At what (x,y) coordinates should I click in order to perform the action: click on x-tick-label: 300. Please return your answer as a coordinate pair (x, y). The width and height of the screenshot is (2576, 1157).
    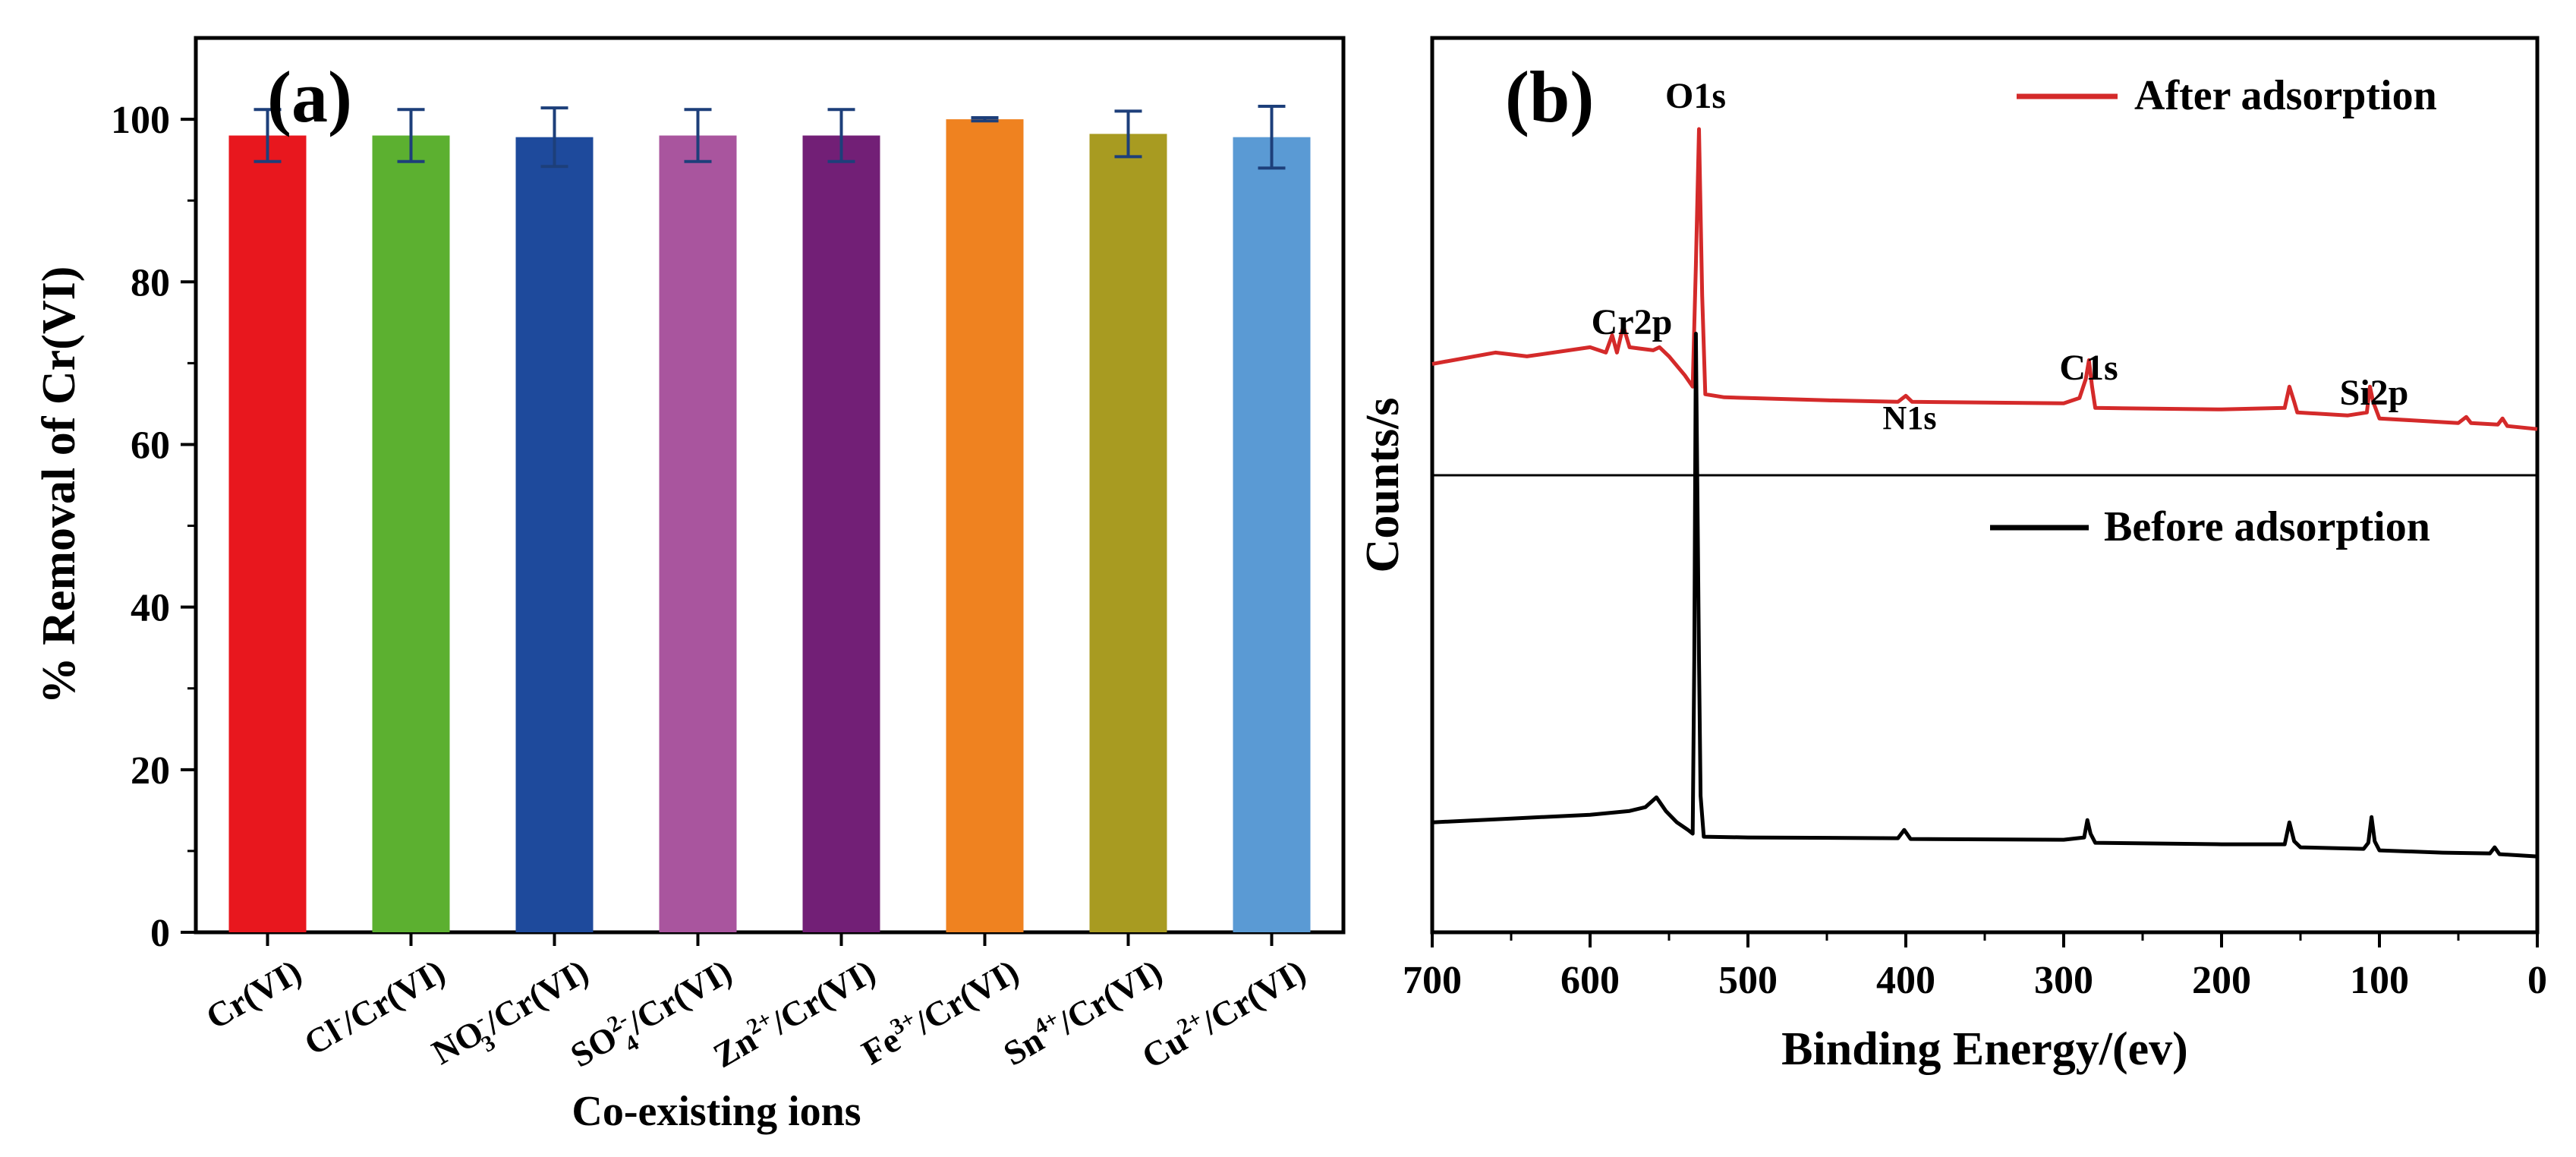
    Looking at the image, I should click on (2063, 981).